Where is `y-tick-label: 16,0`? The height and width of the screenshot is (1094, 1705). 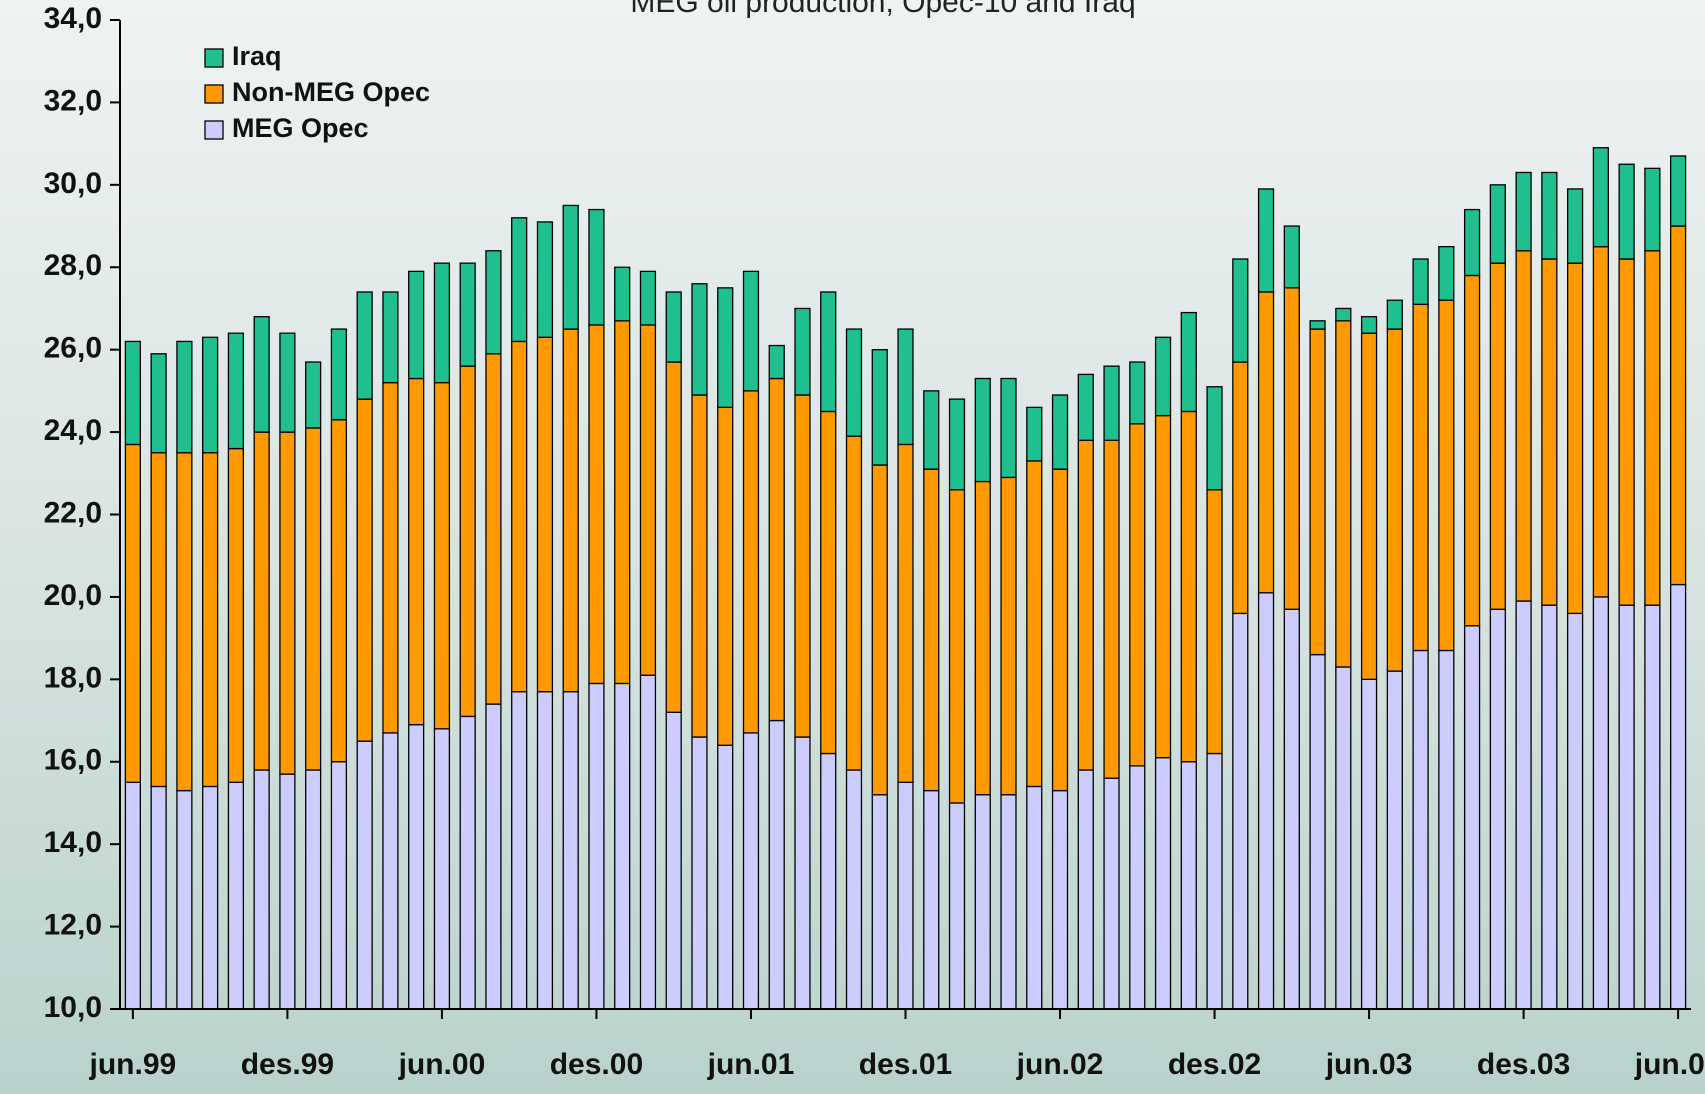 y-tick-label: 16,0 is located at coordinates (73, 760).